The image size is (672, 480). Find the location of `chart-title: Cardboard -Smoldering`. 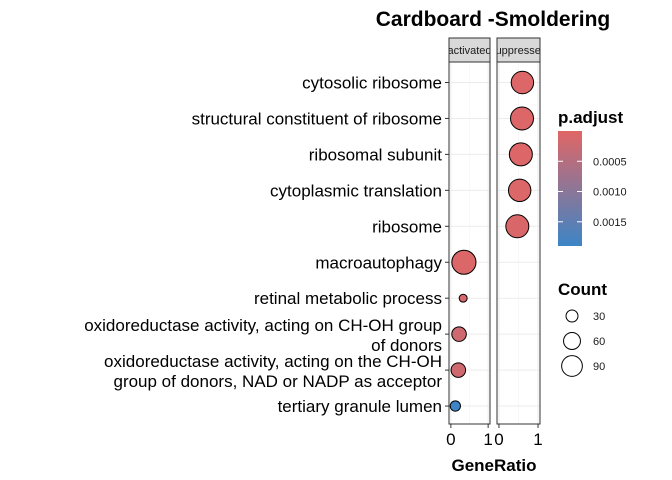

chart-title: Cardboard -Smoldering is located at coordinates (493, 19).